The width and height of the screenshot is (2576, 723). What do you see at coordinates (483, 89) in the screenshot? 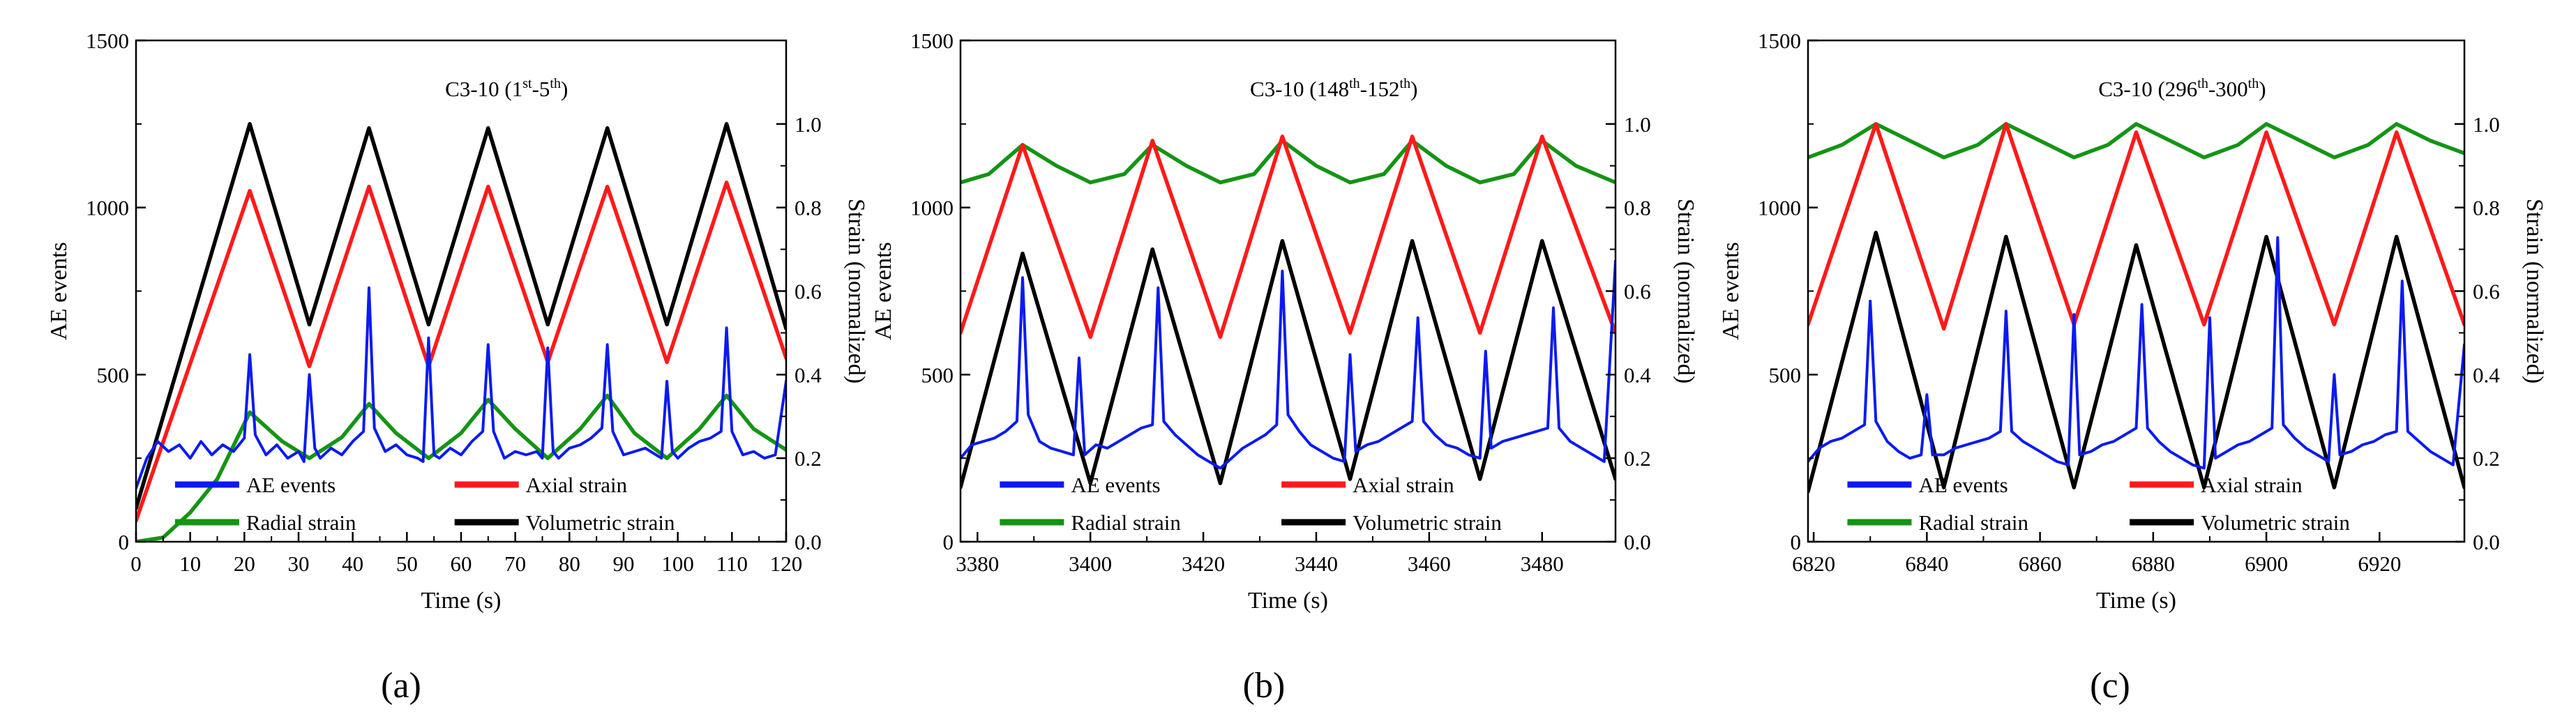
I see `title-text: C3-10 (1` at bounding box center [483, 89].